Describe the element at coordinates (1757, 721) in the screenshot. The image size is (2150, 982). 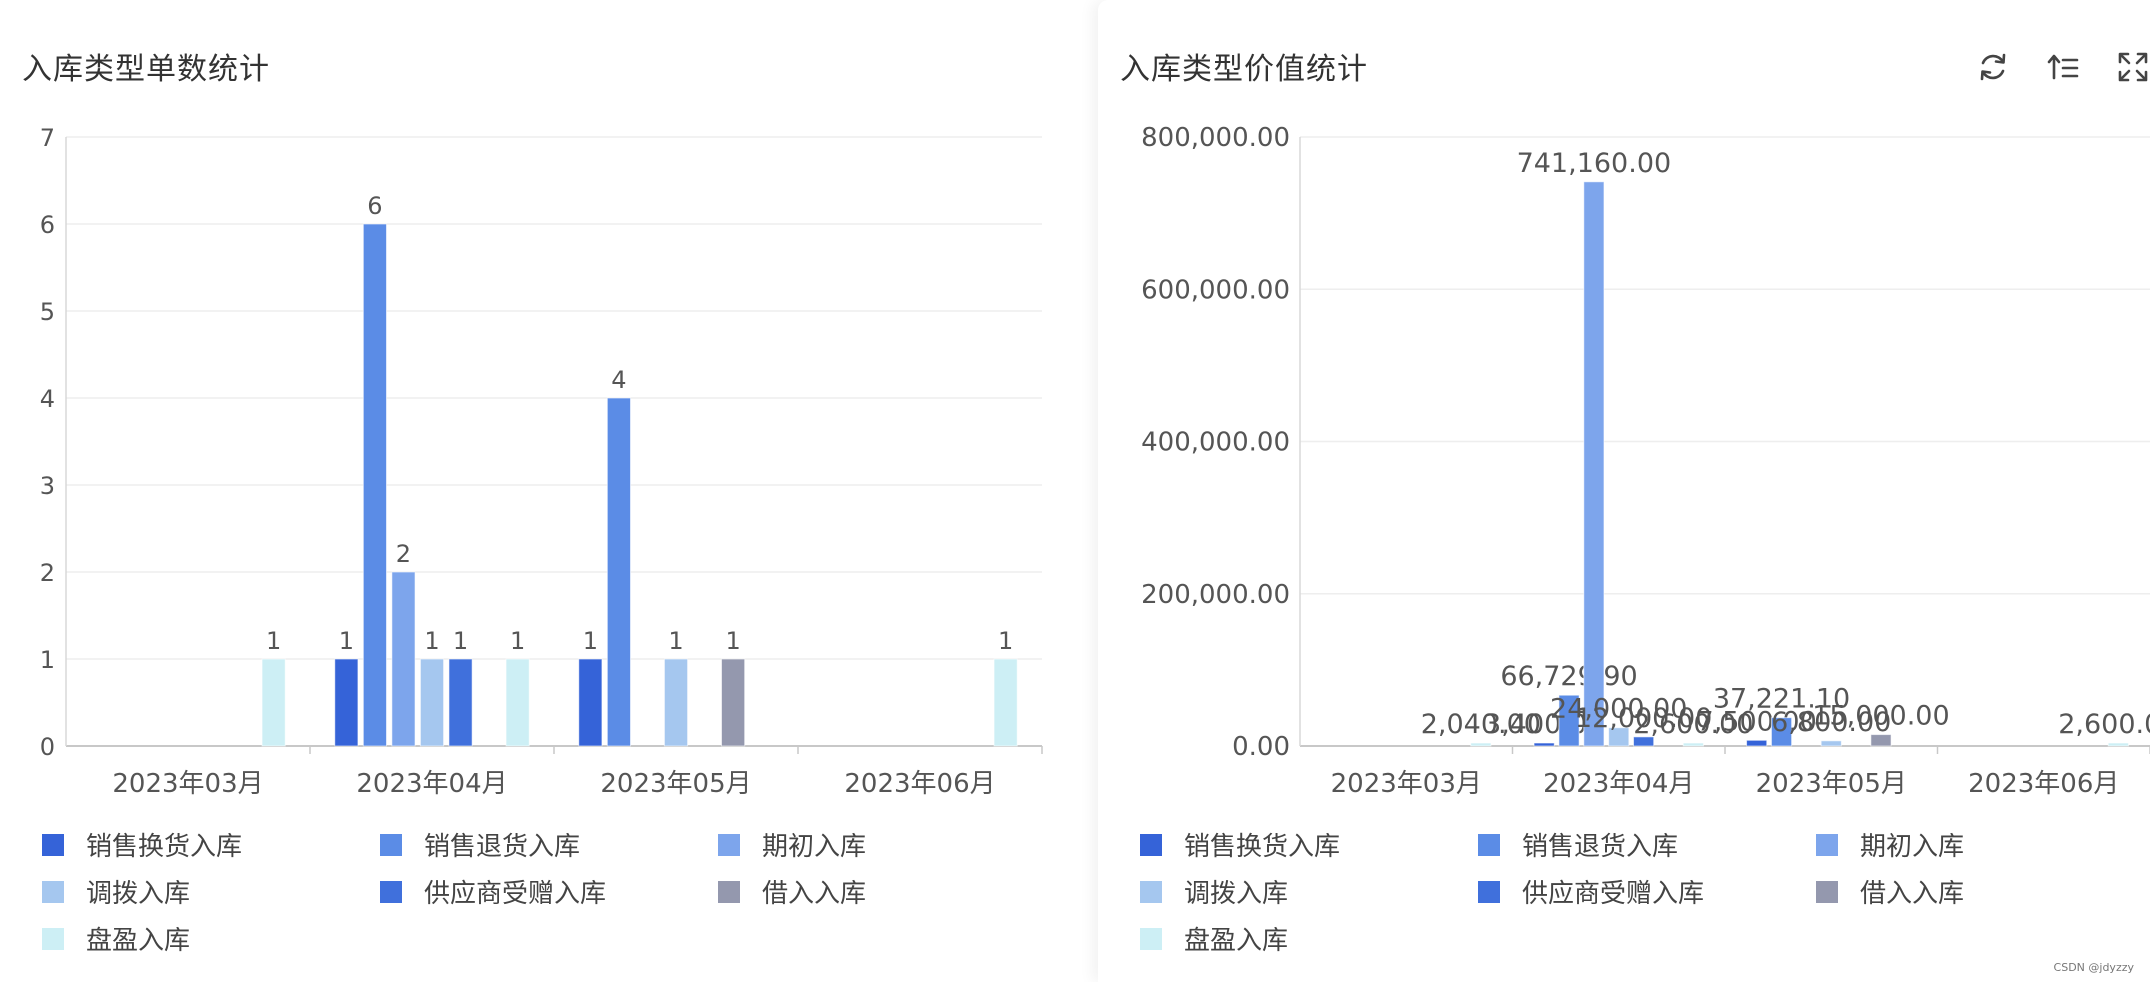
I see `bar-value-label: 7,500.00` at that location.